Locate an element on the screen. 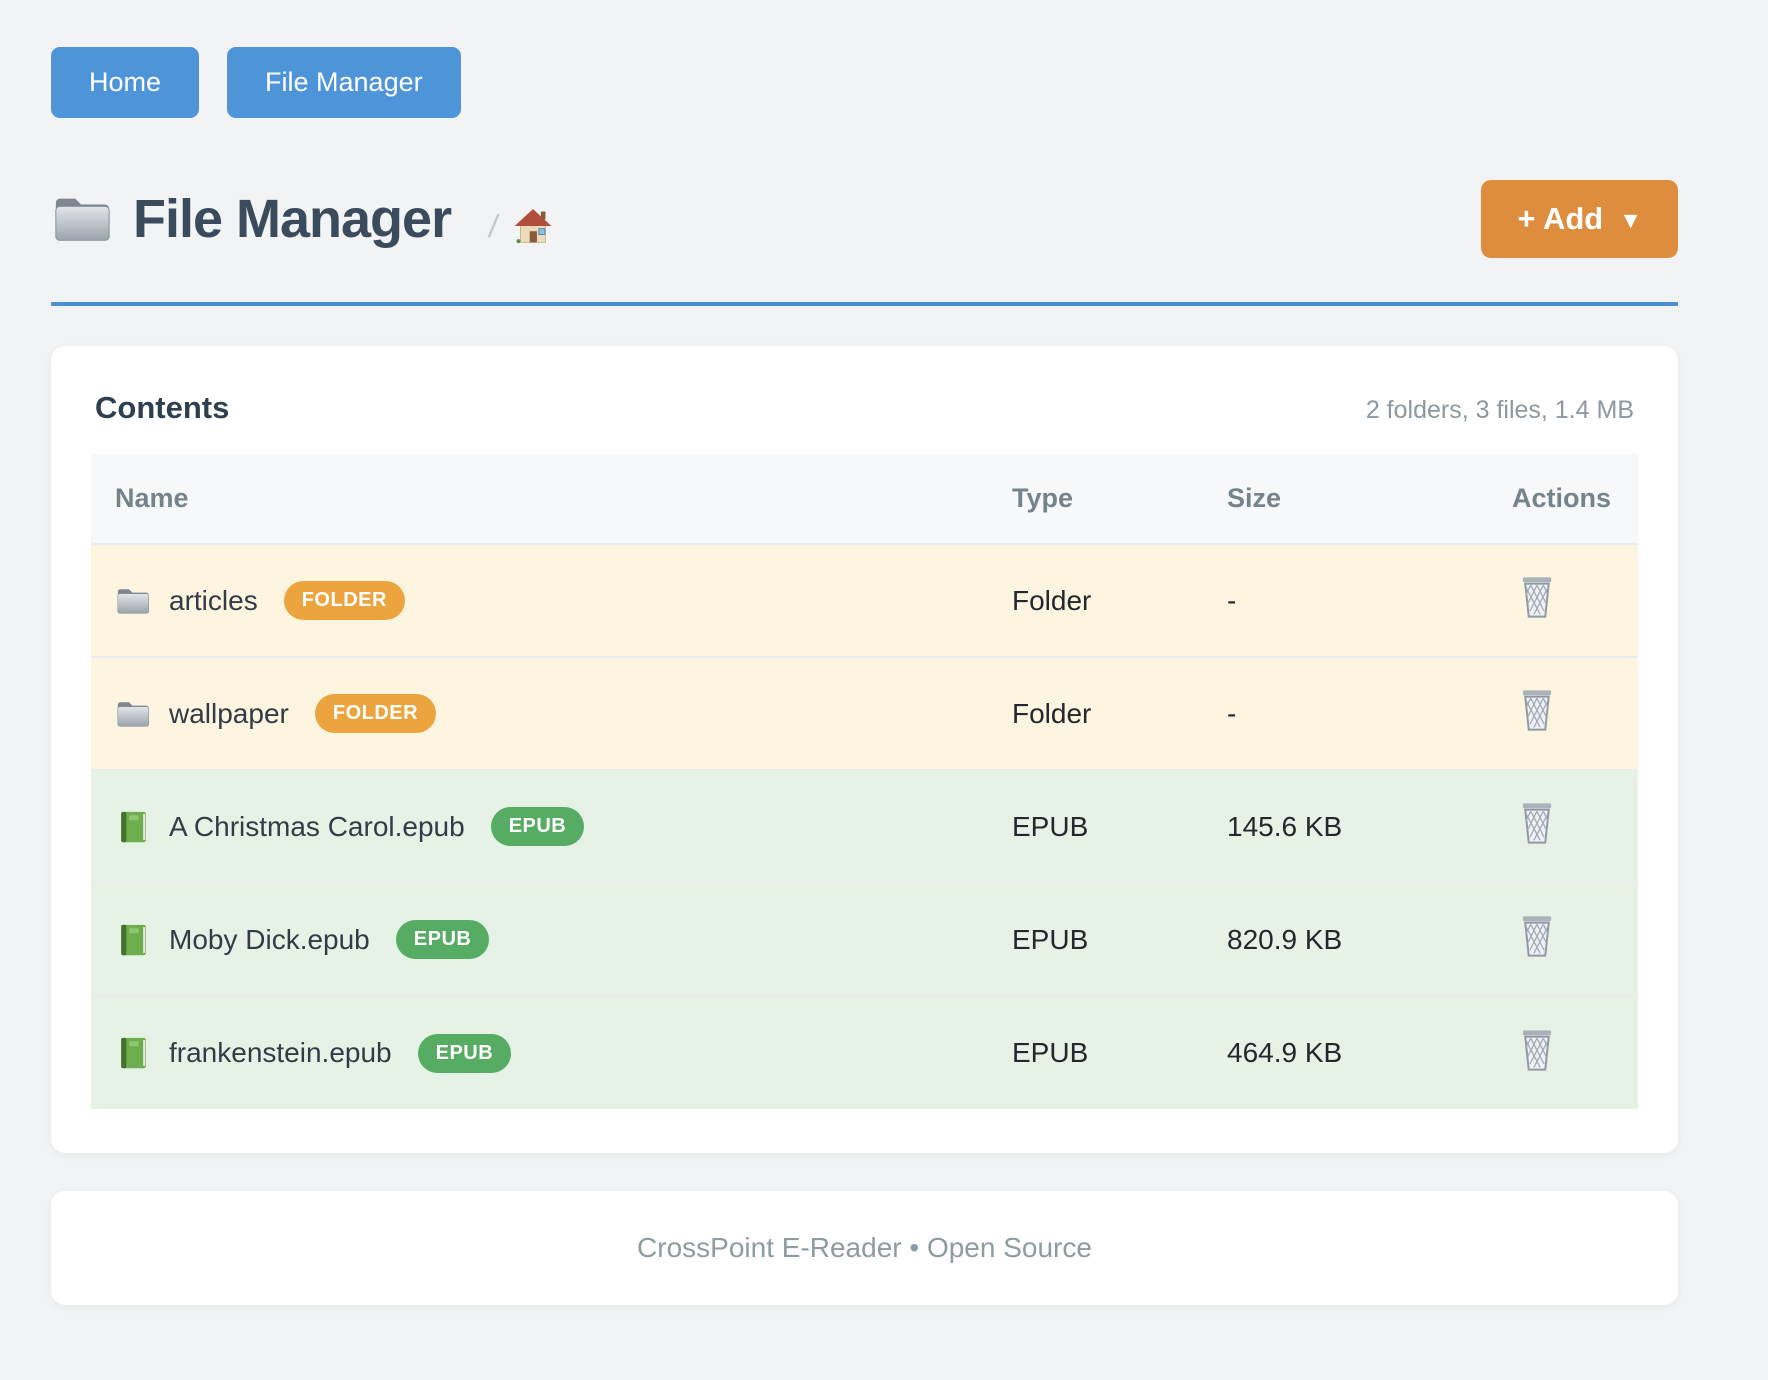 Image resolution: width=1768 pixels, height=1380 pixels. breadcrumb: / is located at coordinates (520, 226).